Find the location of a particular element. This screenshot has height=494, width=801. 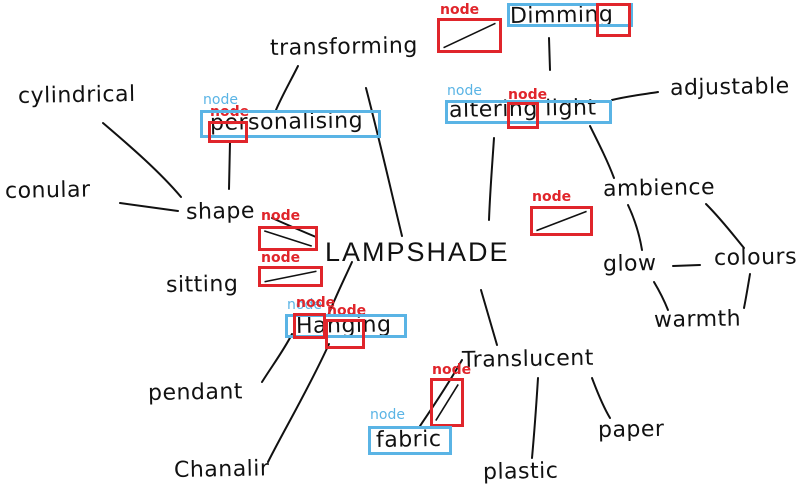

edge-glow-colours is located at coordinates (686, 265).